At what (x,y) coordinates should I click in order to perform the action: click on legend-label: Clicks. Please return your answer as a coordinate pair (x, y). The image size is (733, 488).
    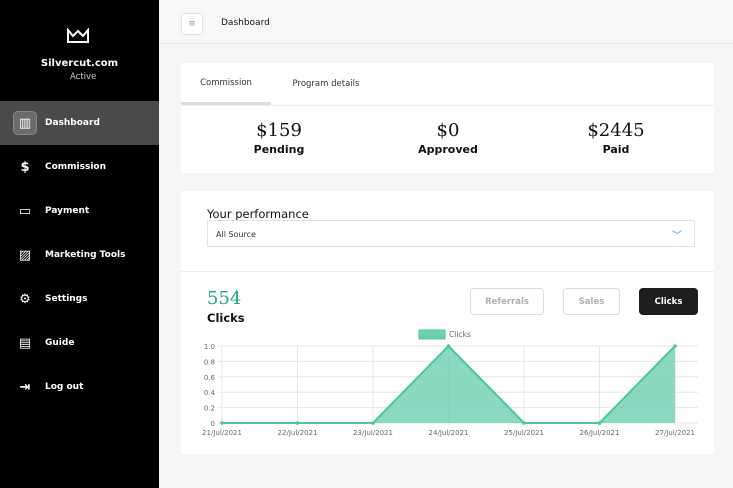
    Looking at the image, I should click on (460, 334).